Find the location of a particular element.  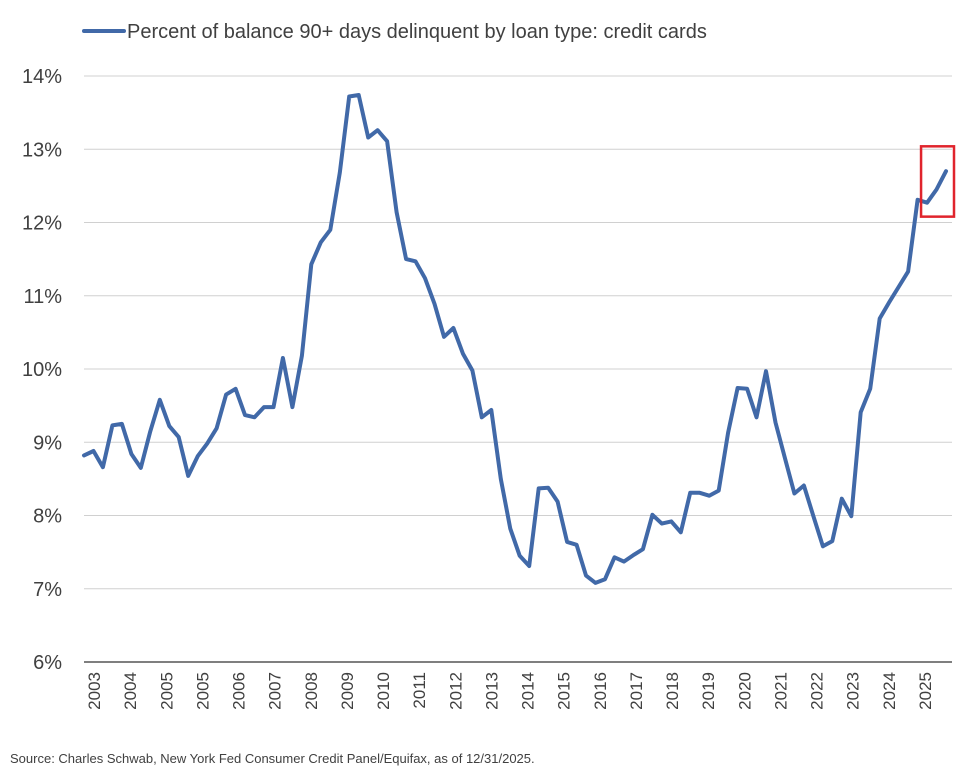

x-tick-label: 2007 is located at coordinates (275, 691).